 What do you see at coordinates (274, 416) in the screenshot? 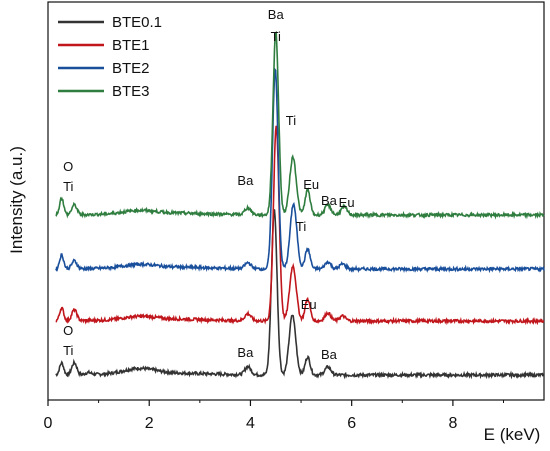
I see `x-axis-ticks: 0 2 4 6 8` at bounding box center [274, 416].